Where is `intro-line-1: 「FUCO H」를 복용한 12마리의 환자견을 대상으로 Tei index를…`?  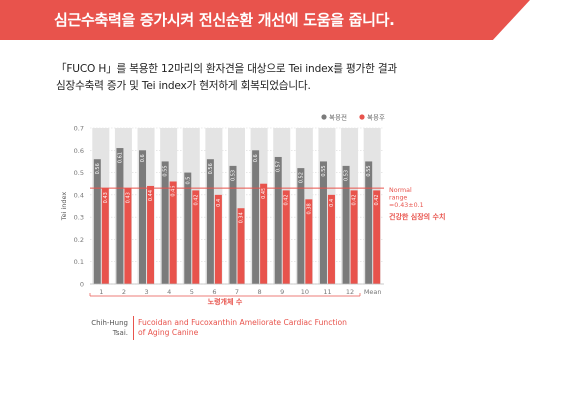 intro-line-1: 「FUCO H」를 복용한 12마리의 환자견을 대상으로 Tei index를… is located at coordinates (226, 69).